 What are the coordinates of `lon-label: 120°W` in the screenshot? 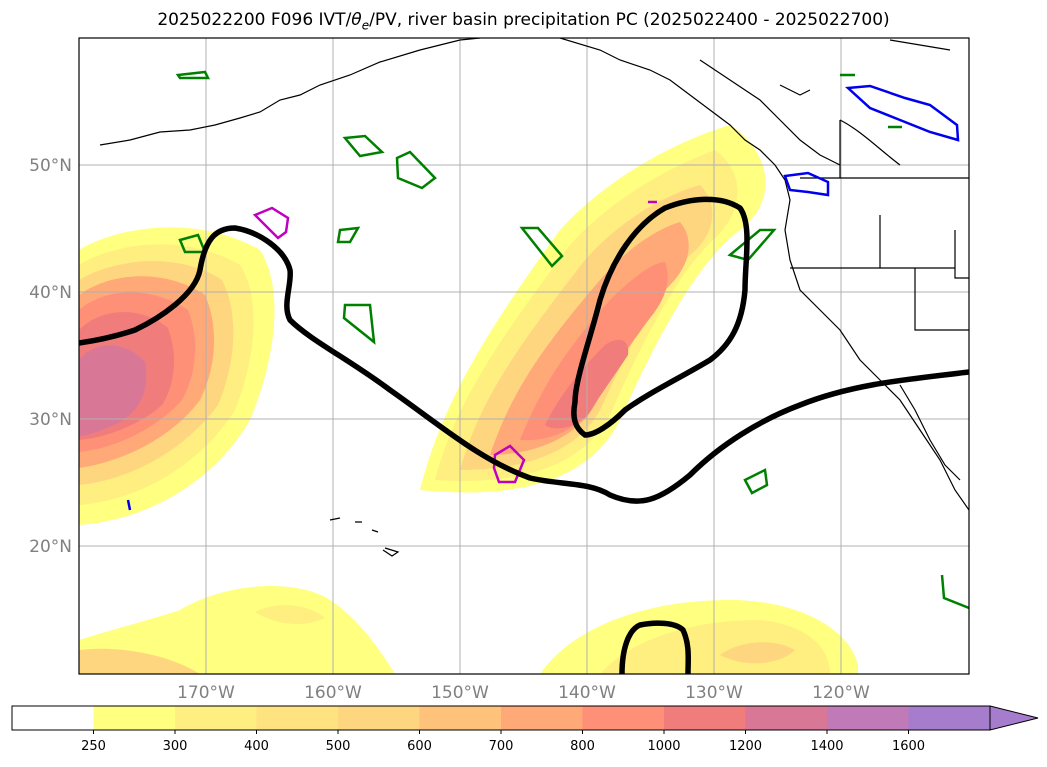 It's located at (841, 693).